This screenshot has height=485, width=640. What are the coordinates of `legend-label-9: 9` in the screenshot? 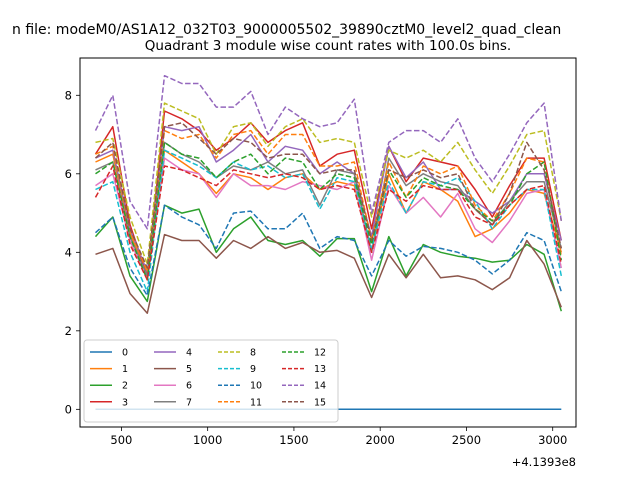 It's located at (253, 369).